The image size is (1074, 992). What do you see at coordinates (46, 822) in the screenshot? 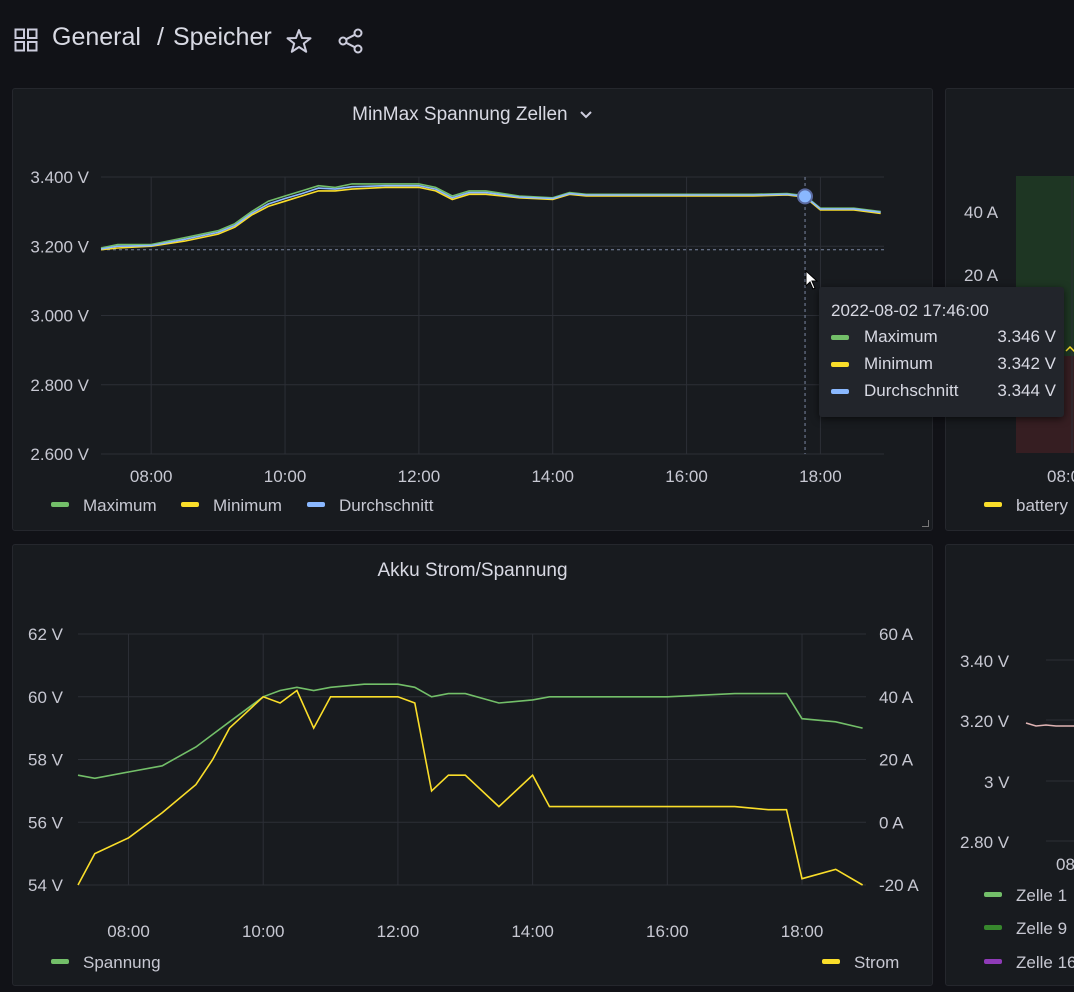
I see `y-tick-label-left: 56 V` at bounding box center [46, 822].